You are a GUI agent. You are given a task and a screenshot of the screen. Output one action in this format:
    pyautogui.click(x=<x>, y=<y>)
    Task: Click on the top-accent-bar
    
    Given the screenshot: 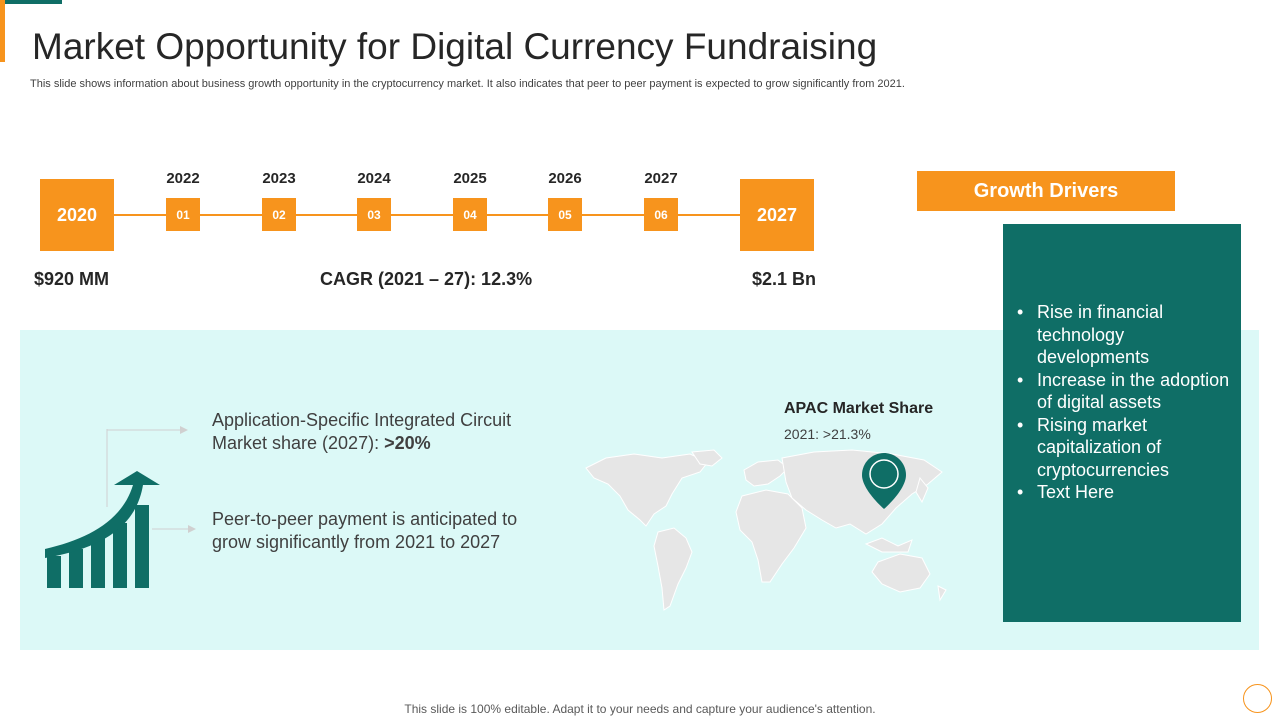 What is the action you would take?
    pyautogui.click(x=31, y=2)
    